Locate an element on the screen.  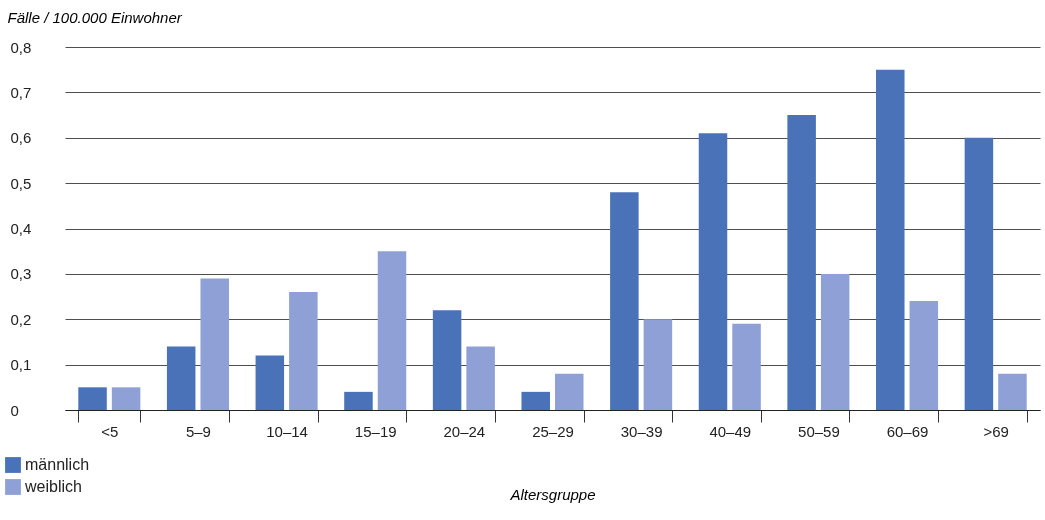
y-tick-label: 0,6 is located at coordinates (21, 138).